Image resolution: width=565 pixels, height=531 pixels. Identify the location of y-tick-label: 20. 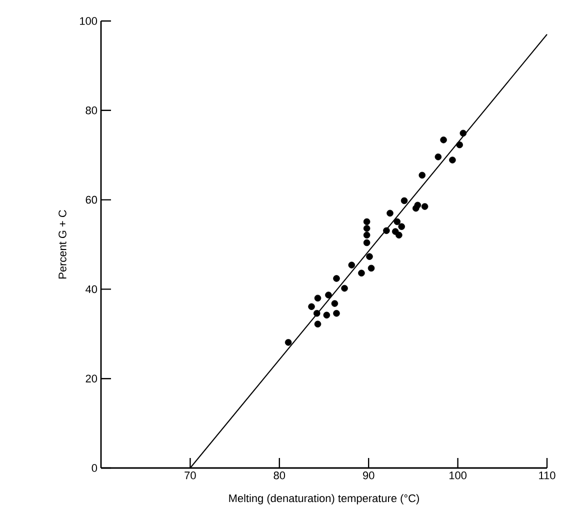
(92, 378).